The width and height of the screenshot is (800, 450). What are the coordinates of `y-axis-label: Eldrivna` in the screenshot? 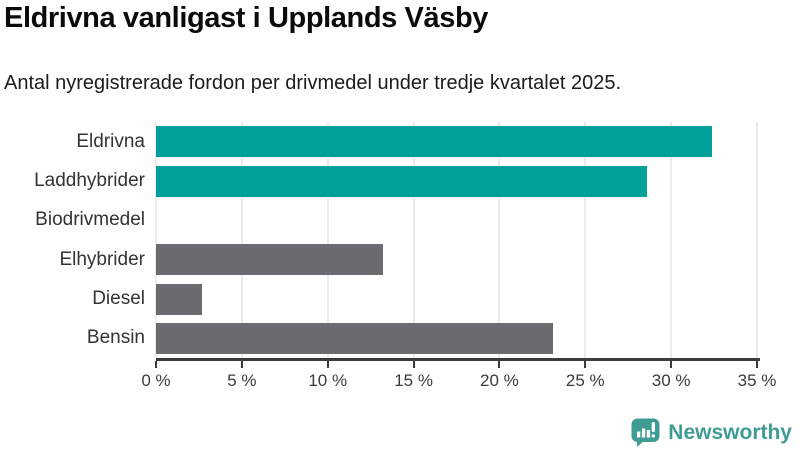 It's located at (110, 141).